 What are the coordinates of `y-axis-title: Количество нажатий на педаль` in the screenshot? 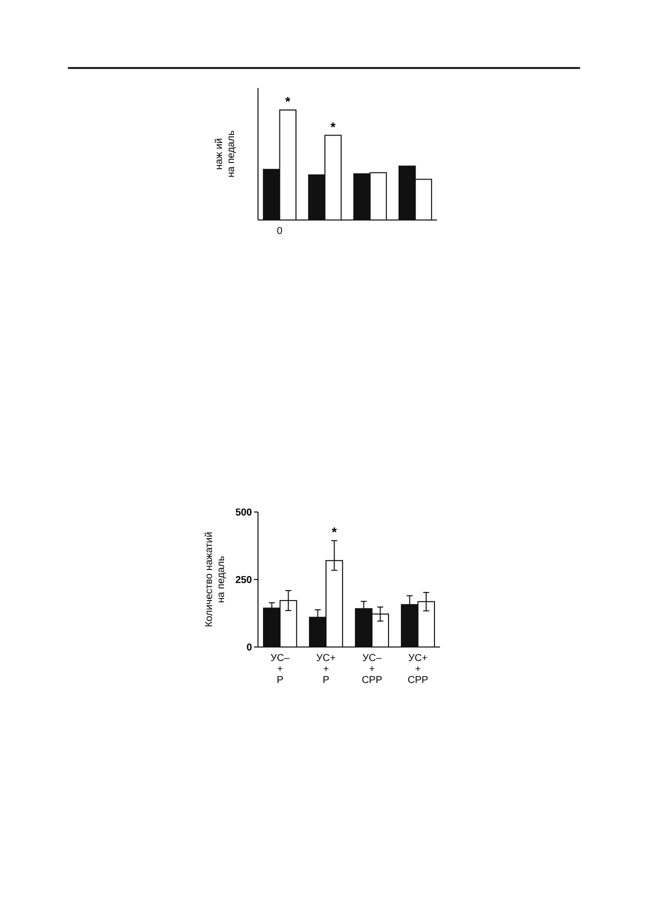 It's located at (215, 580).